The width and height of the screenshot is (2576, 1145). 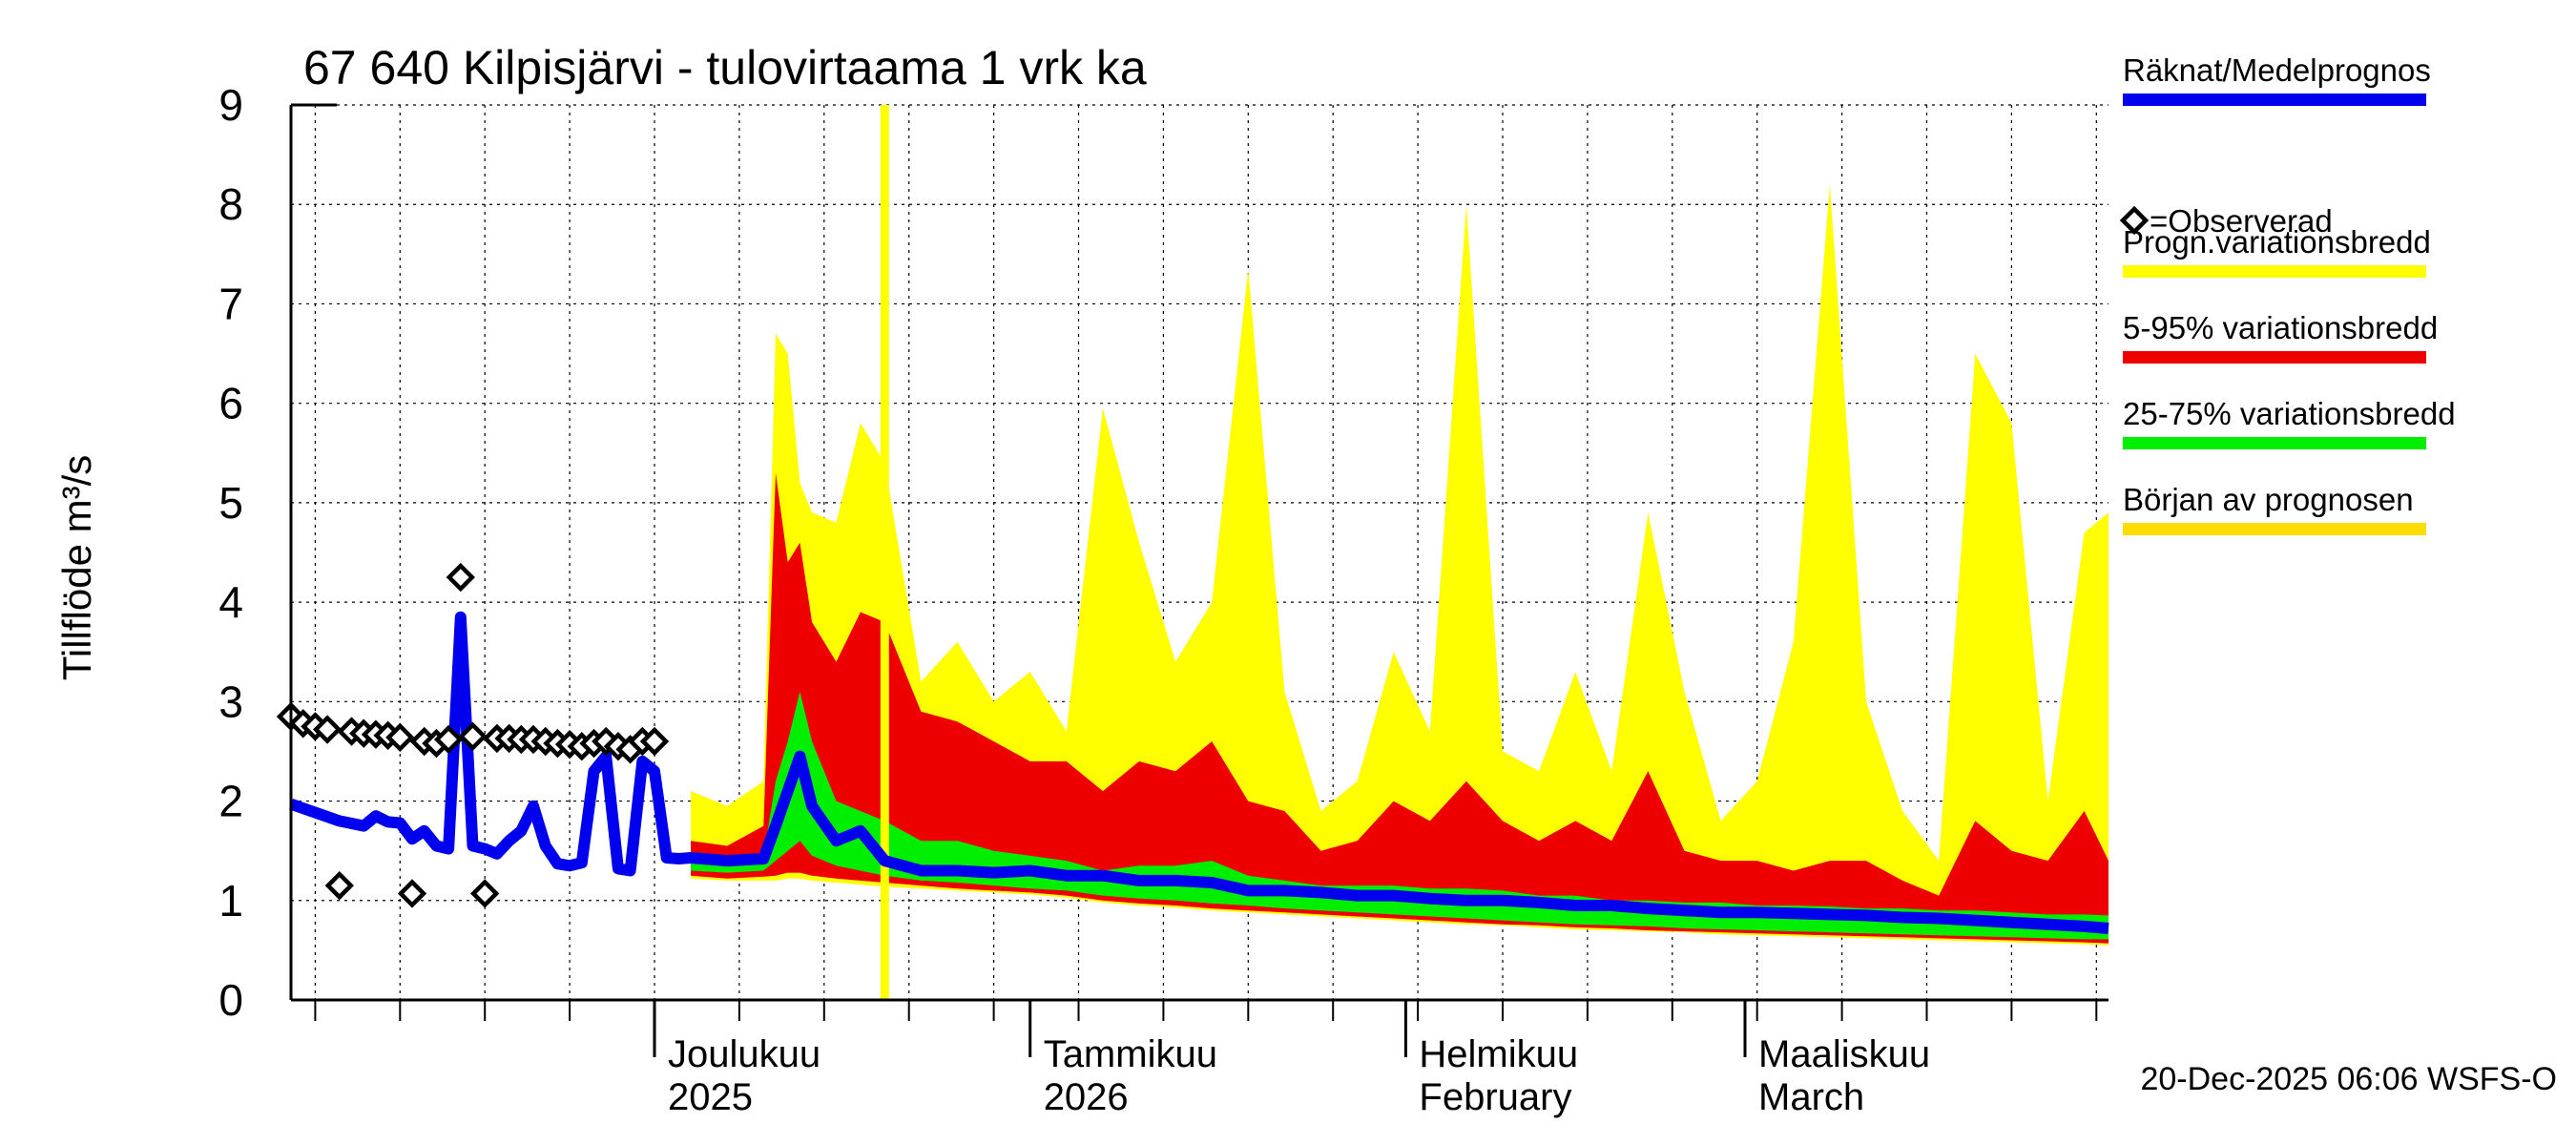 What do you see at coordinates (230, 303) in the screenshot?
I see `y-tick-label: 7` at bounding box center [230, 303].